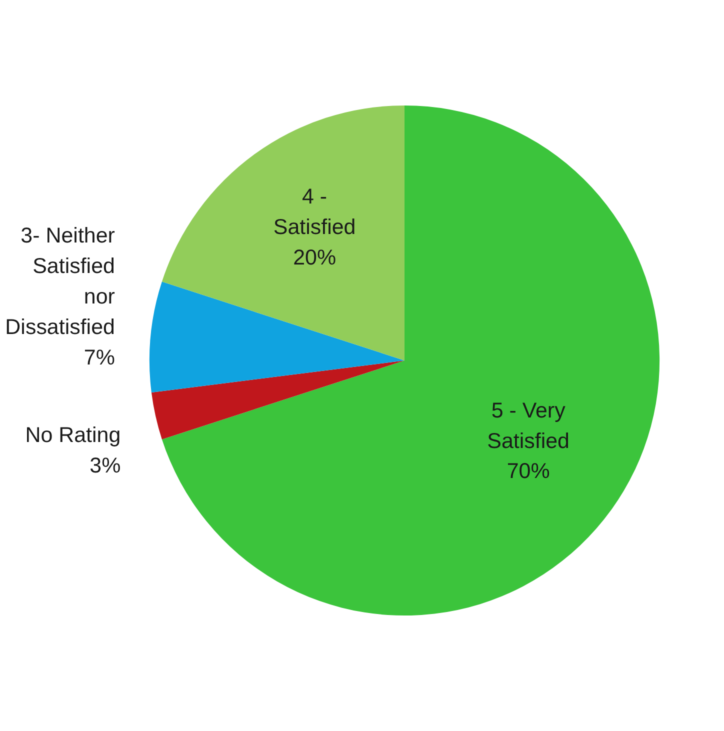 The image size is (724, 731). Describe the element at coordinates (105, 465) in the screenshot. I see `data-label: 3%` at that location.